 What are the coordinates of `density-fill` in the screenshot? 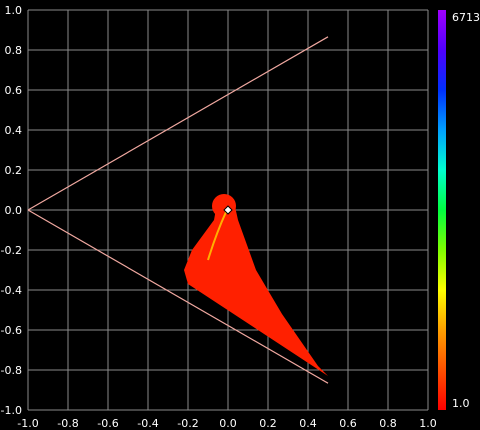 It's located at (256, 287).